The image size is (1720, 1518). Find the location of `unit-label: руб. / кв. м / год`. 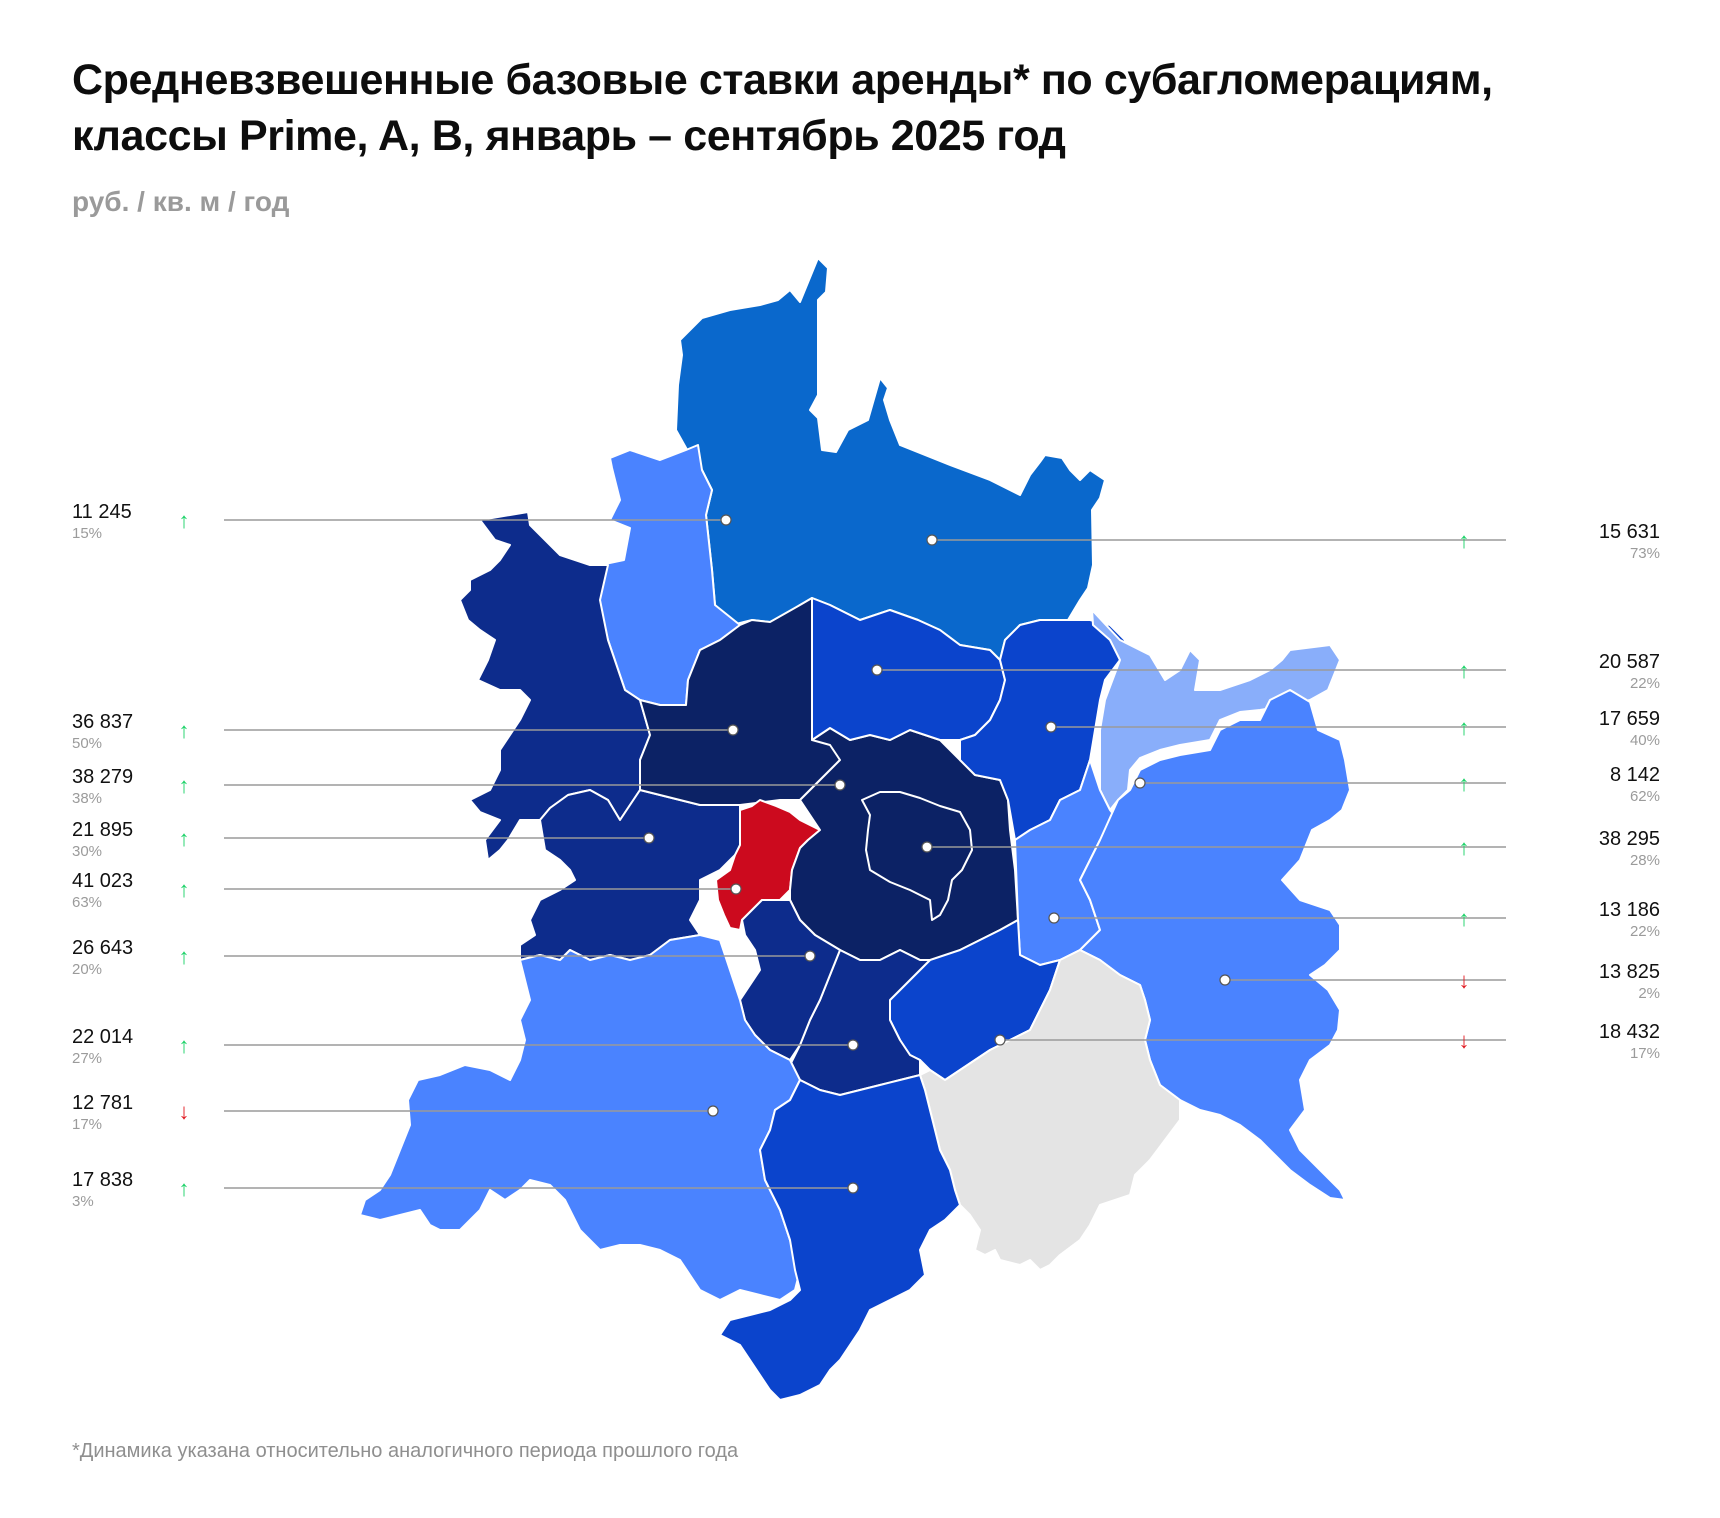

unit-label: руб. / кв. м / год is located at coordinates (181, 201).